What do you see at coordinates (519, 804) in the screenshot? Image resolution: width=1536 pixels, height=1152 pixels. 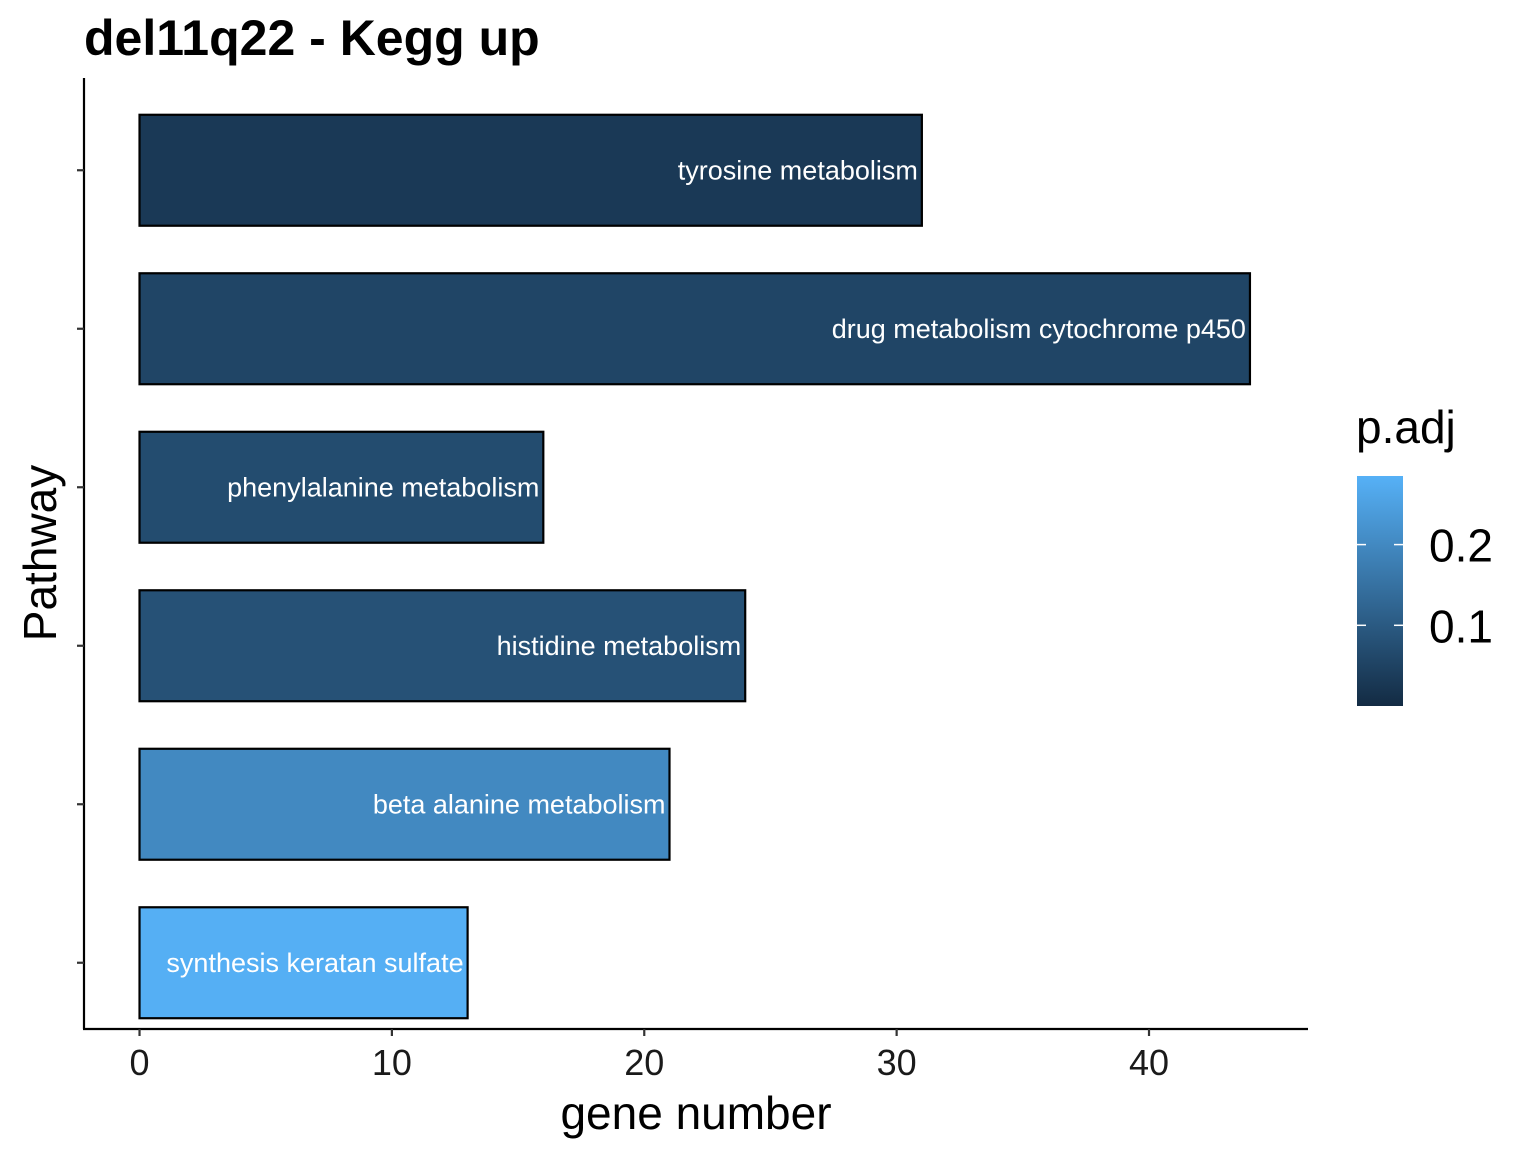 I see `bar-label: beta alanine metabolism` at bounding box center [519, 804].